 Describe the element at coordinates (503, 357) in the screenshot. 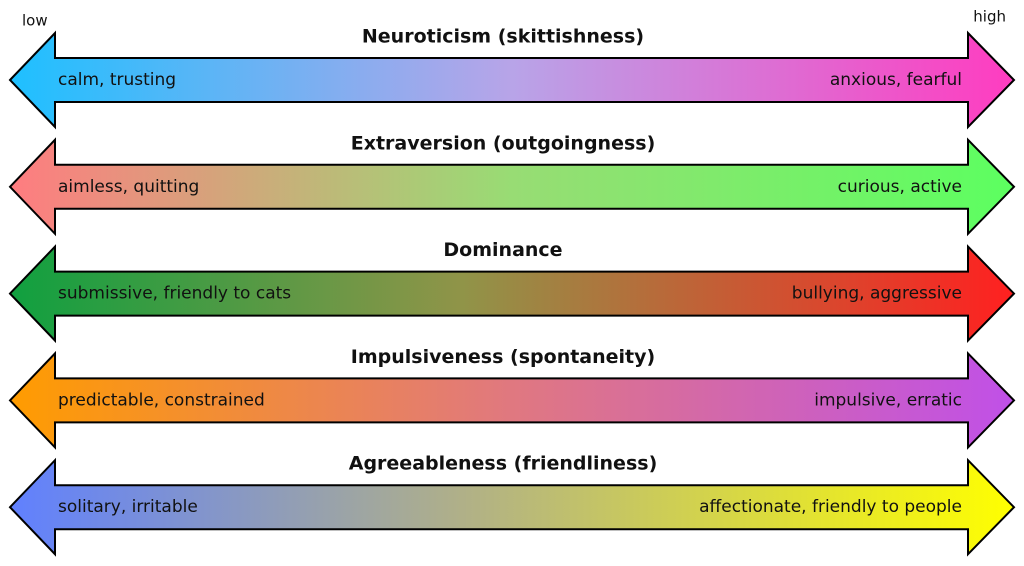

I see `trait-title: Impulsiveness (spontaneity)` at that location.